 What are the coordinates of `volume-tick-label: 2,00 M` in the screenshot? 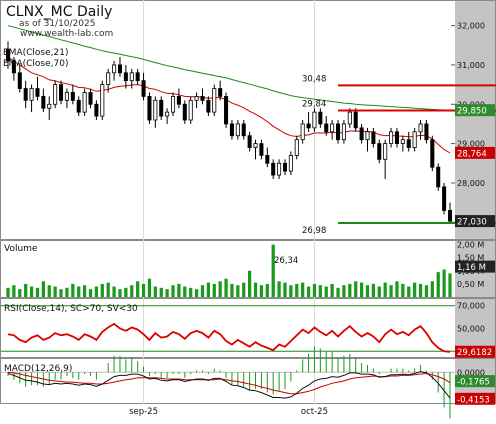 It's located at (470, 245).